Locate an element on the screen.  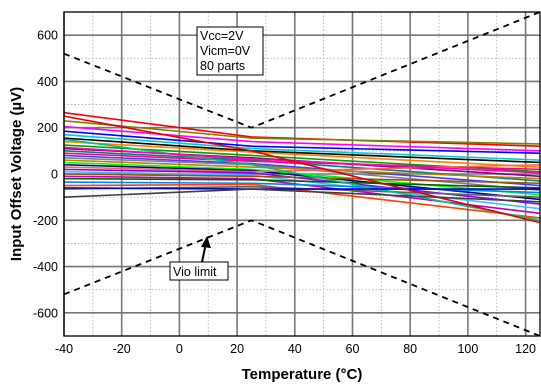
y-tick-label: -200 is located at coordinates (45, 221).